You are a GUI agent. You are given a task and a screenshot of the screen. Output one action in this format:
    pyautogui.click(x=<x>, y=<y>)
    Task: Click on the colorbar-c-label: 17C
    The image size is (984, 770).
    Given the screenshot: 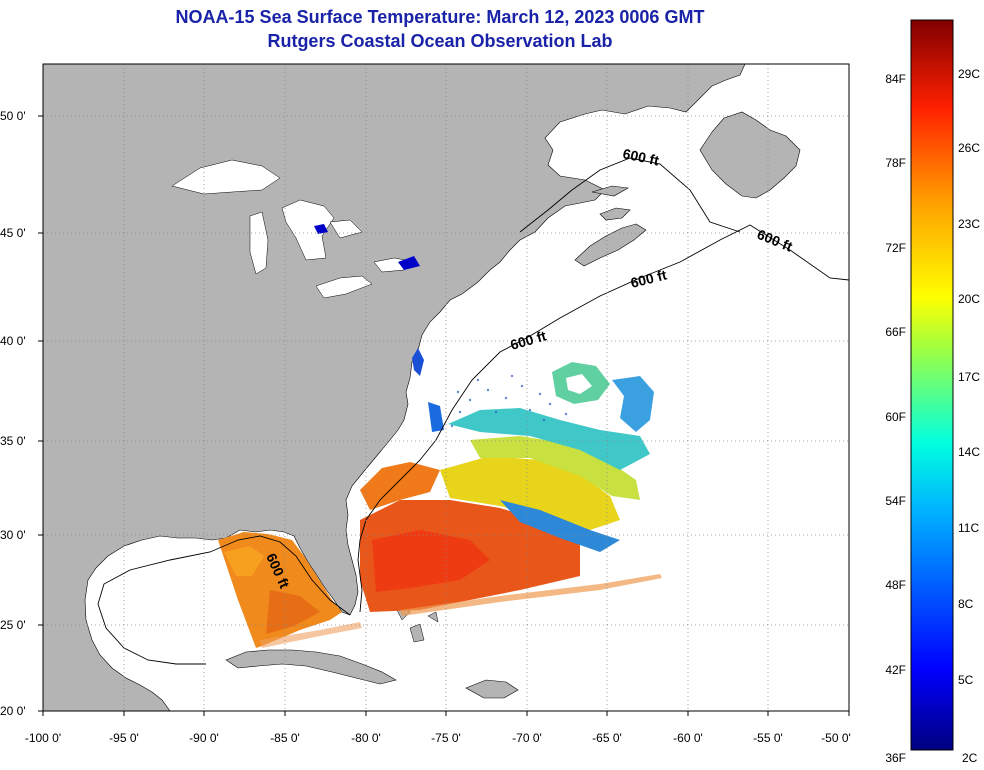 What is the action you would take?
    pyautogui.click(x=969, y=377)
    